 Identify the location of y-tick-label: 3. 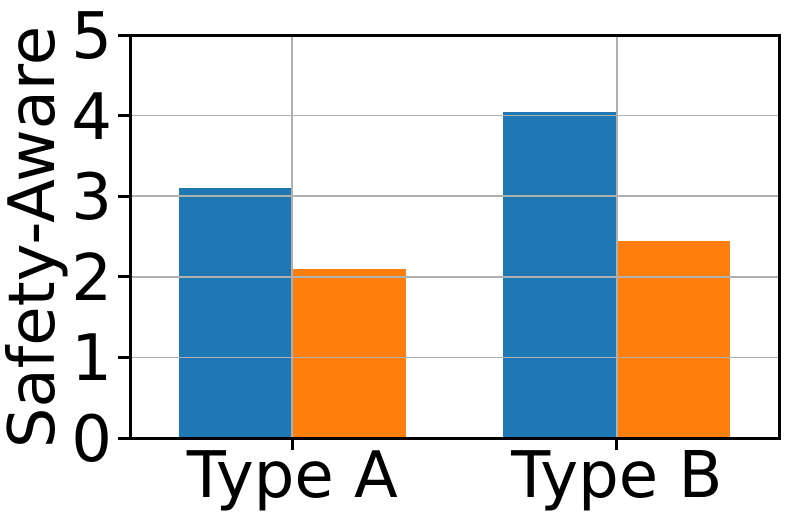
(91, 198).